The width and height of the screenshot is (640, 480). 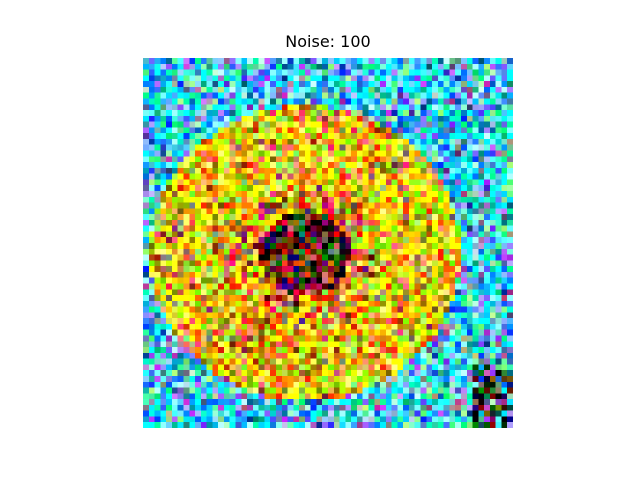 What do you see at coordinates (328, 41) in the screenshot?
I see `figure-title: Noise: 100` at bounding box center [328, 41].